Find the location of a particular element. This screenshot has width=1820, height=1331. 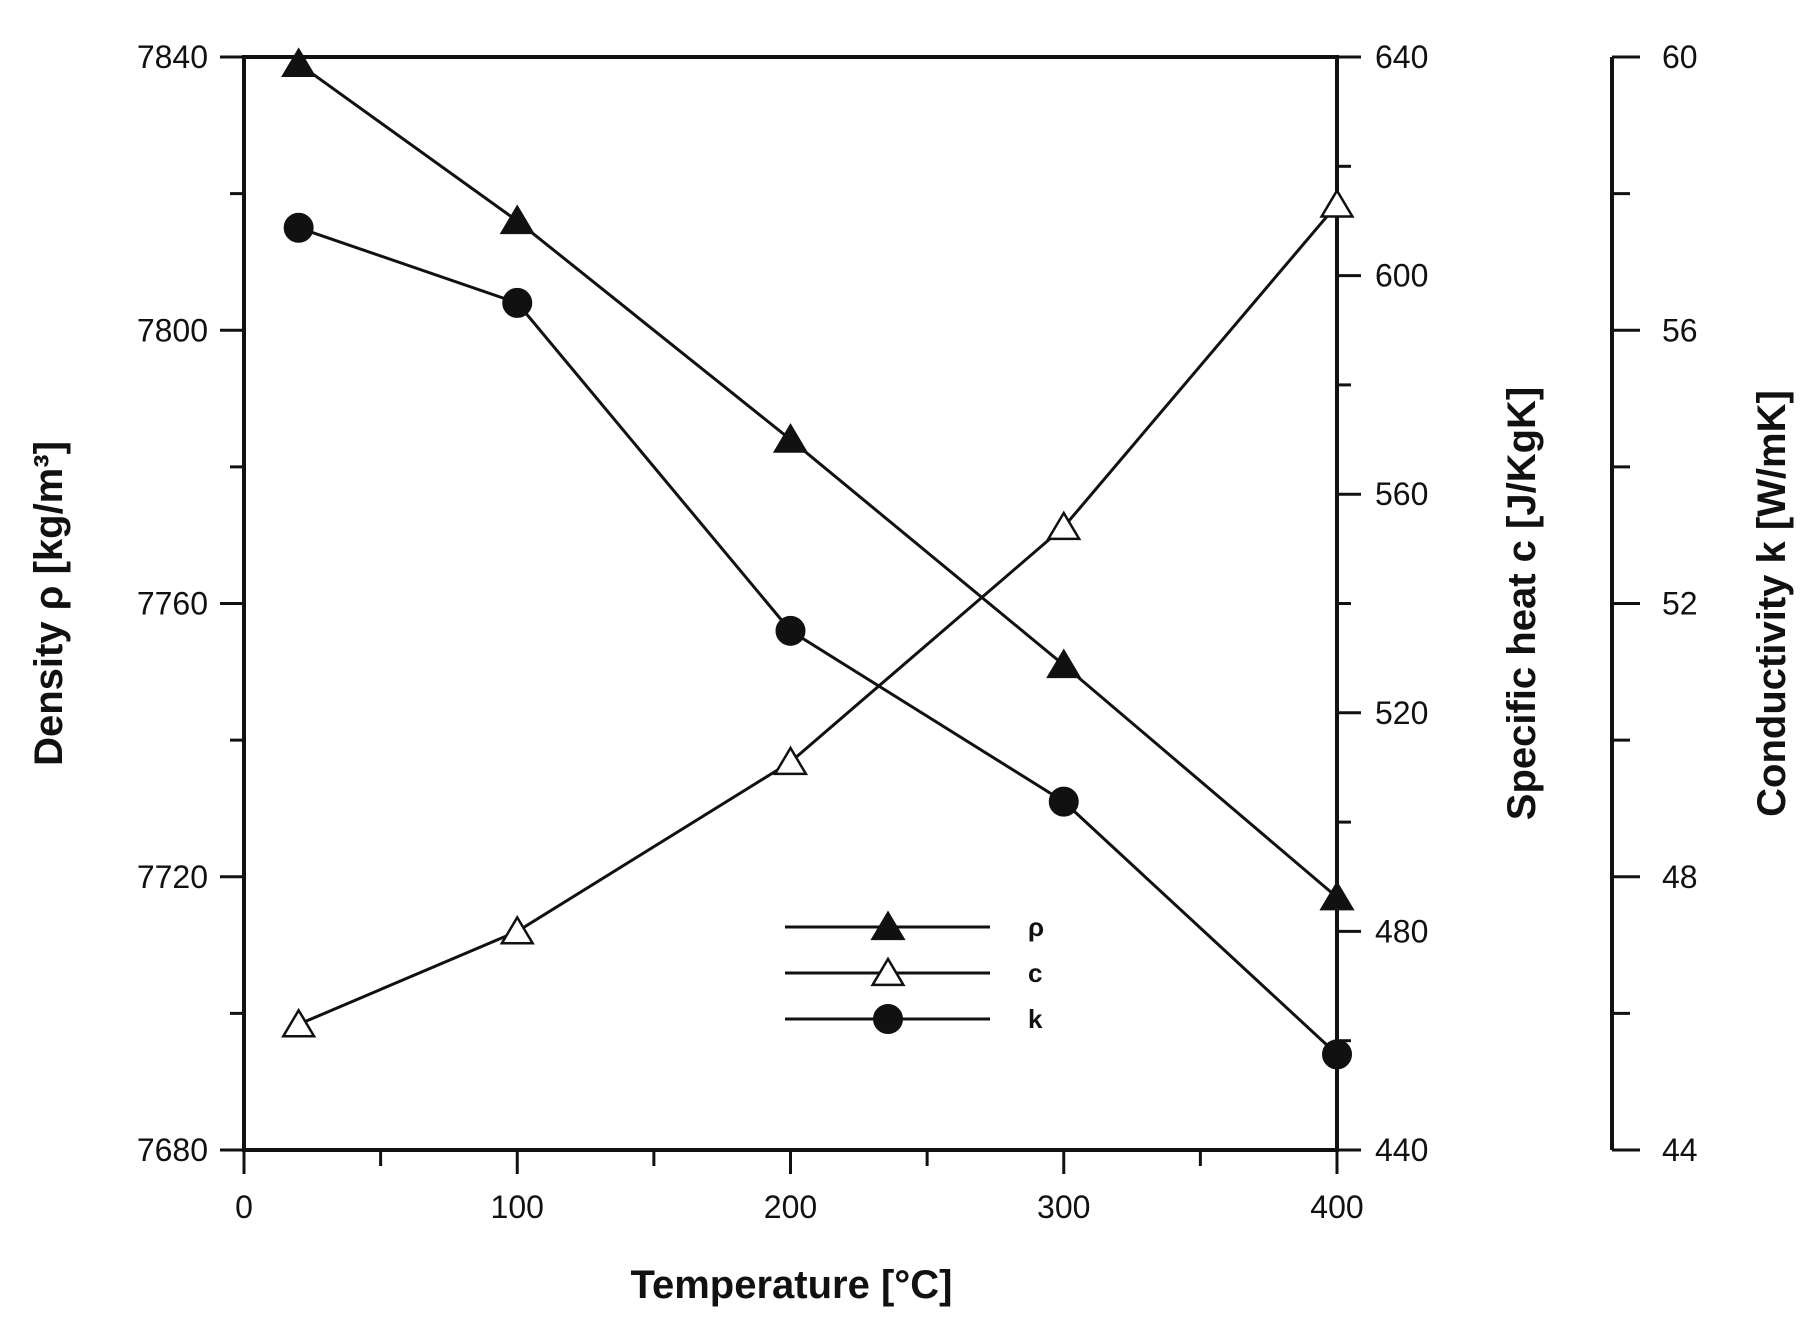

x-tick-label: 200 is located at coordinates (790, 1207).